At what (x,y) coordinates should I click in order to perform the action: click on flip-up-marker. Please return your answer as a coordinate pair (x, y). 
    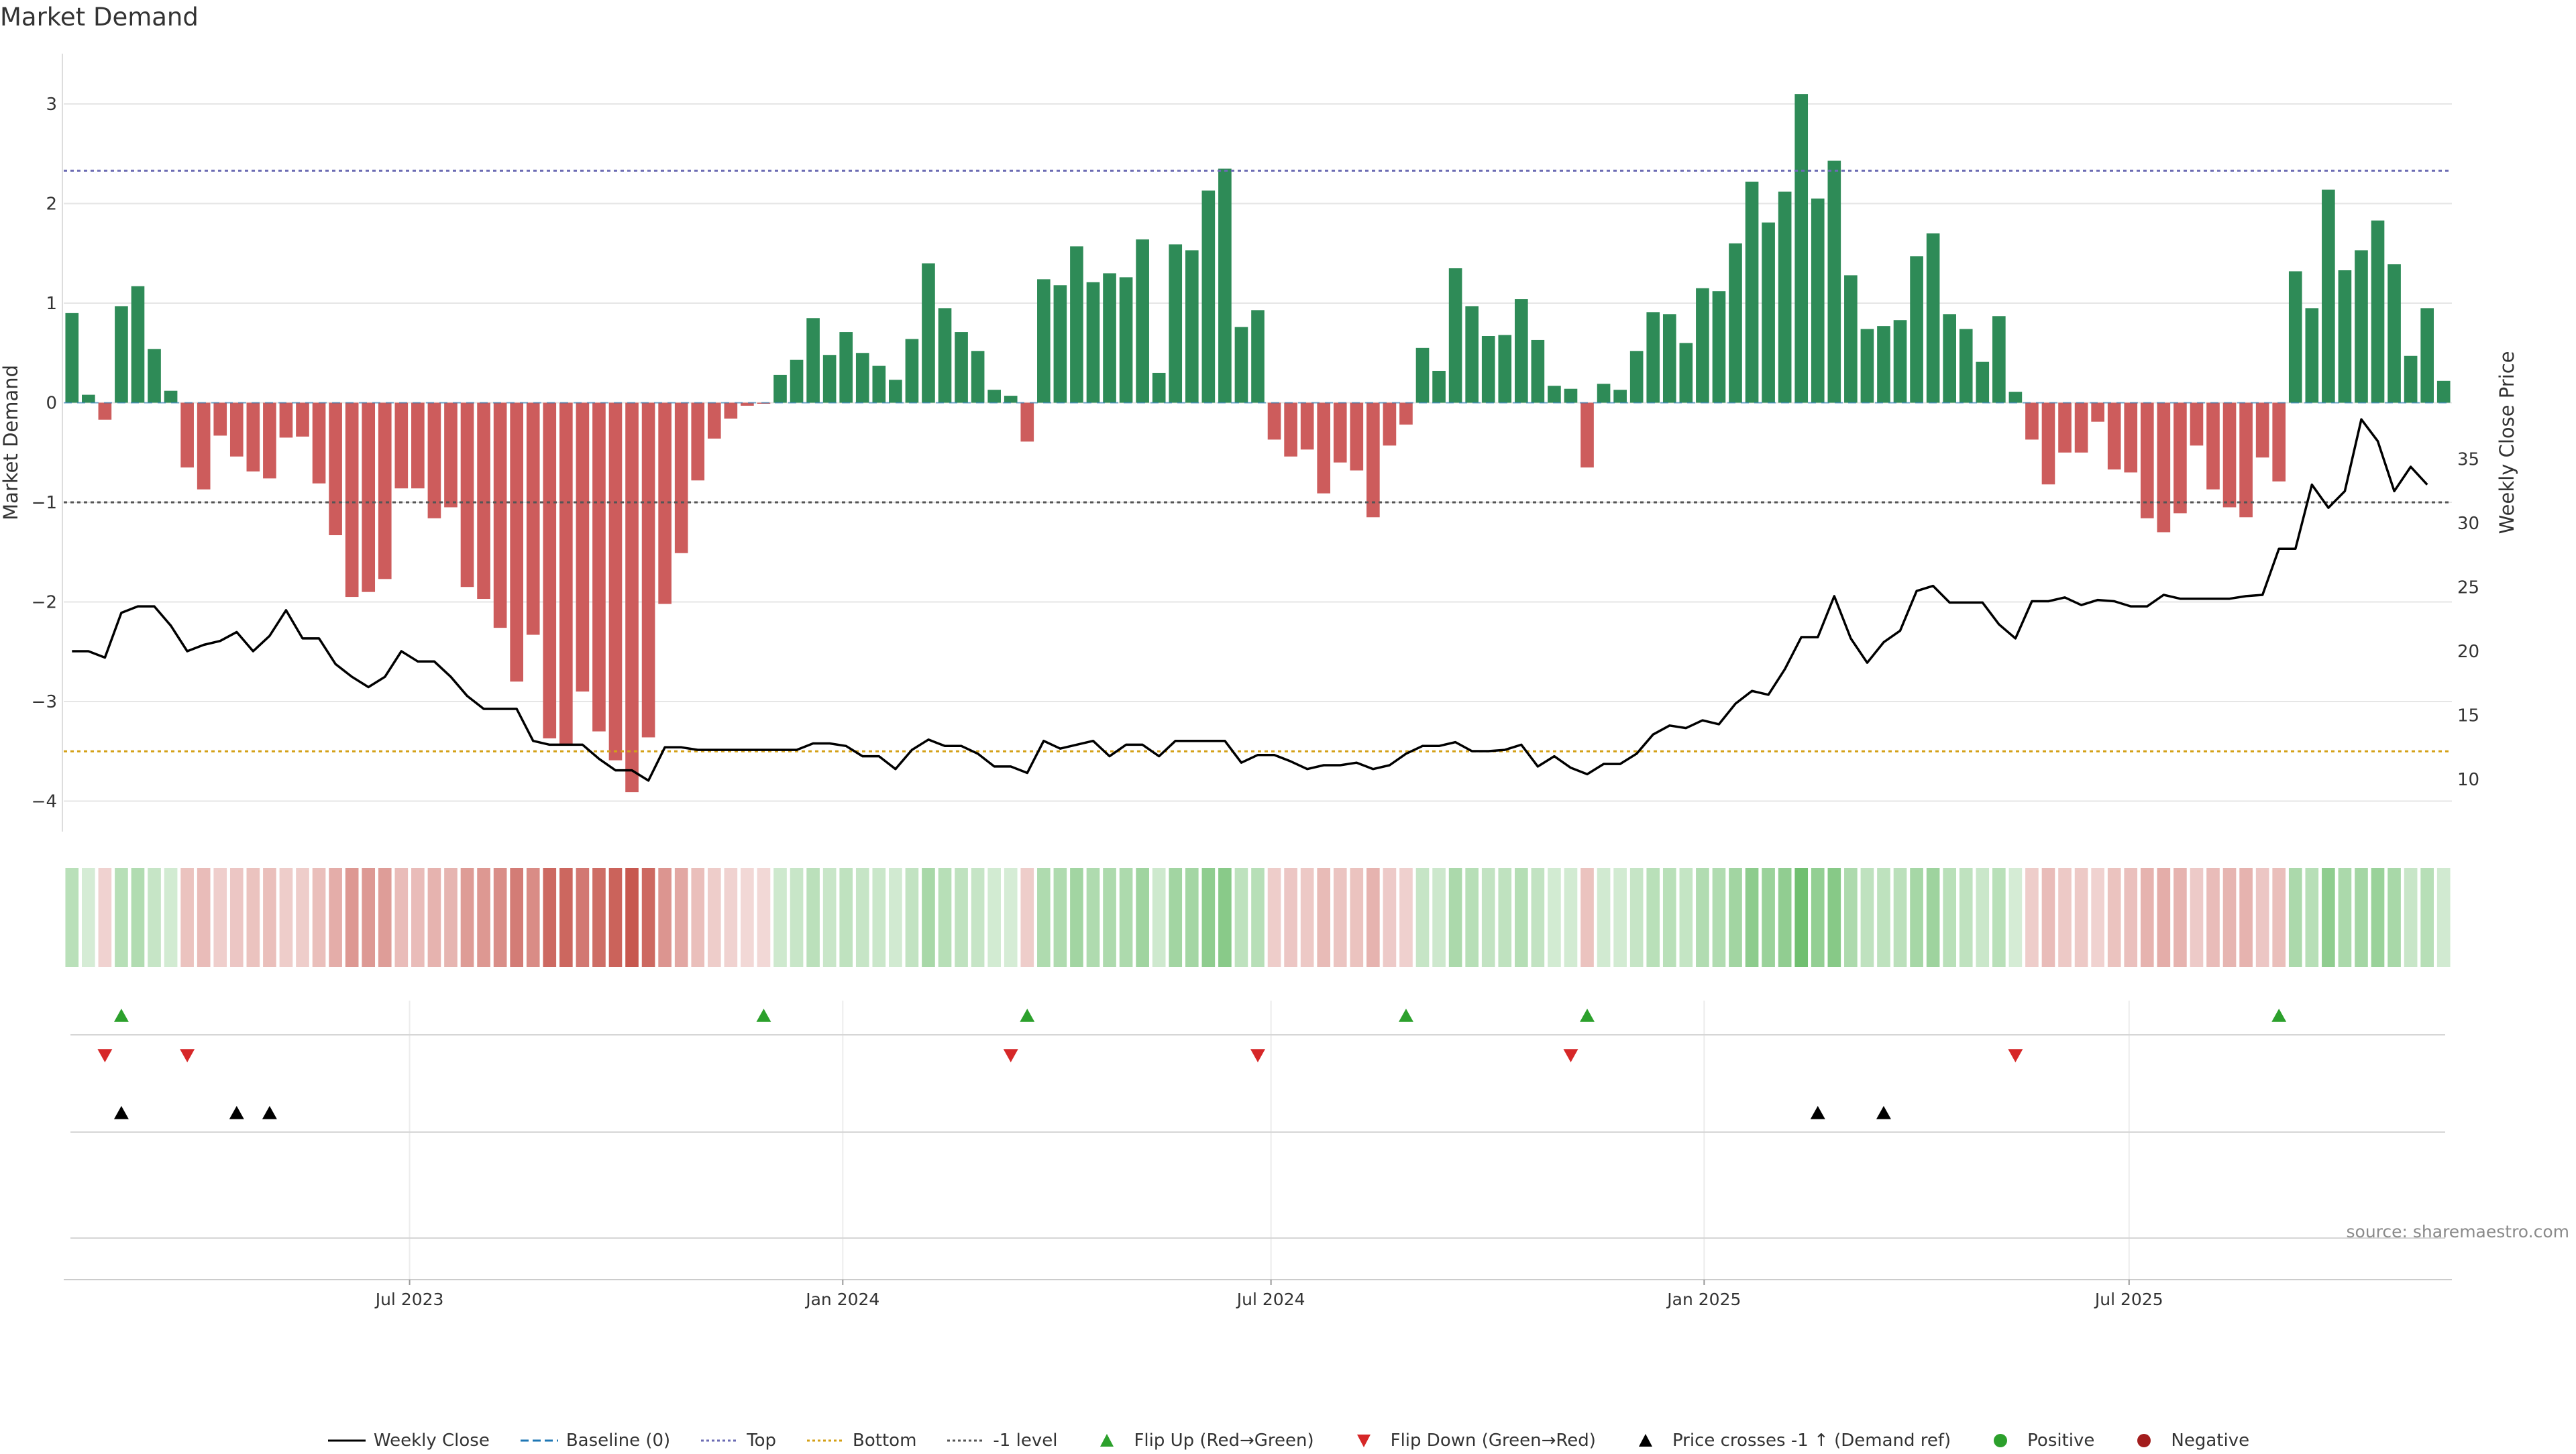
    Looking at the image, I should click on (763, 1015).